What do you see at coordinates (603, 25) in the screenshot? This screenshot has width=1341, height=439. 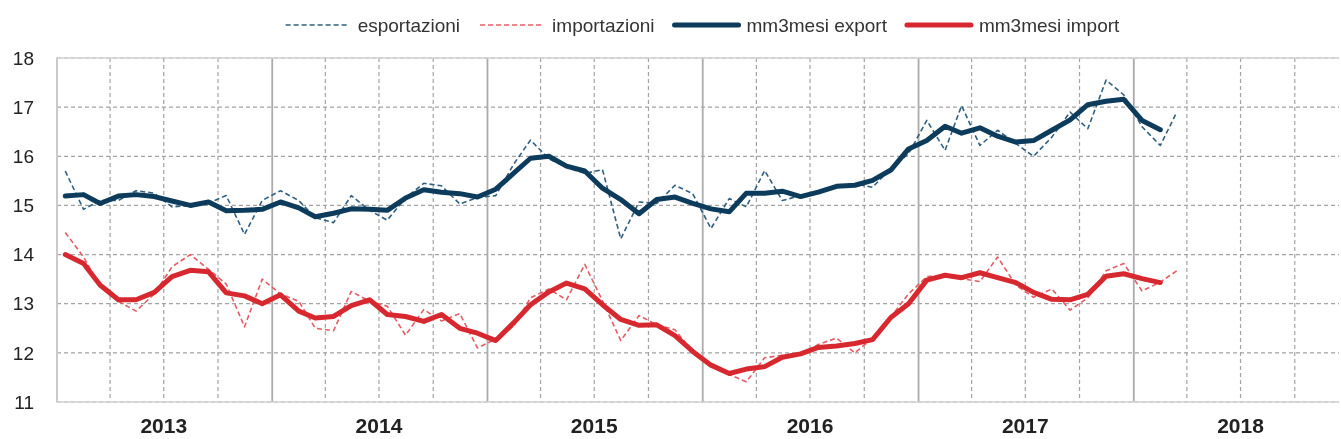 I see `legend-label: importazioni` at bounding box center [603, 25].